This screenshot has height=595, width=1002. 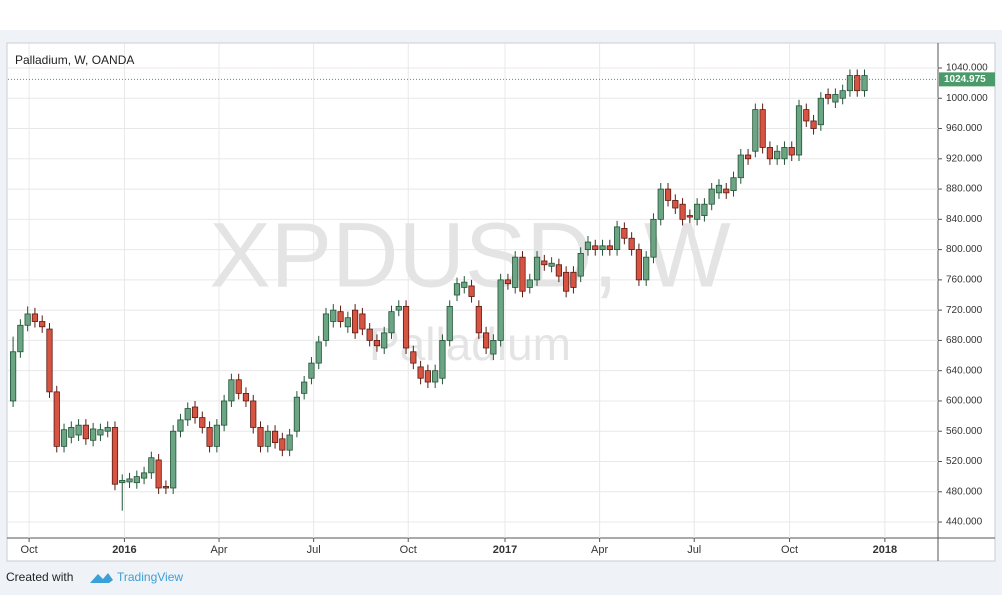 I want to click on last-price-box, so click(x=967, y=79).